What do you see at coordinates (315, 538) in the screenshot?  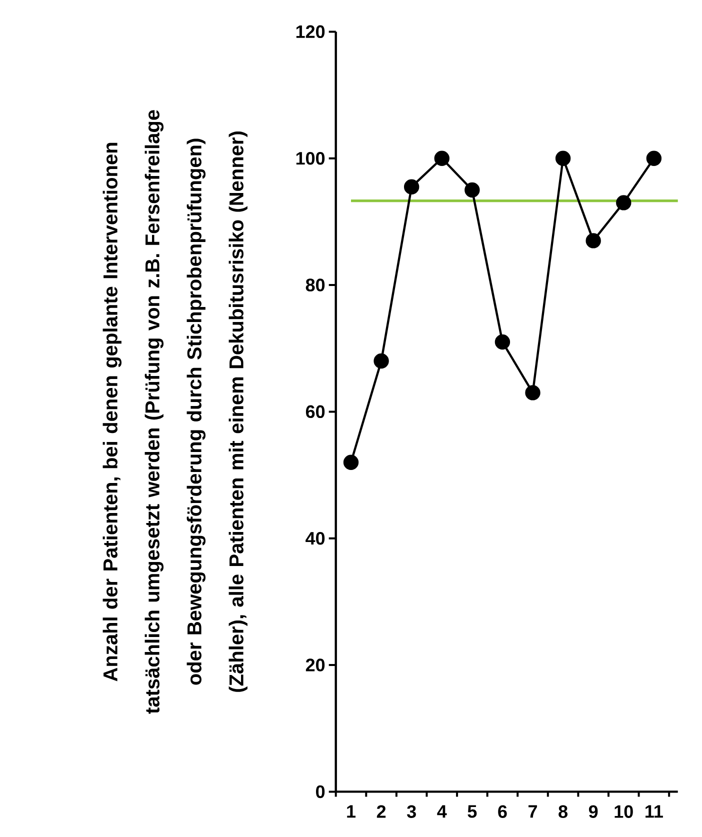 I see `y-tick-label: 40` at bounding box center [315, 538].